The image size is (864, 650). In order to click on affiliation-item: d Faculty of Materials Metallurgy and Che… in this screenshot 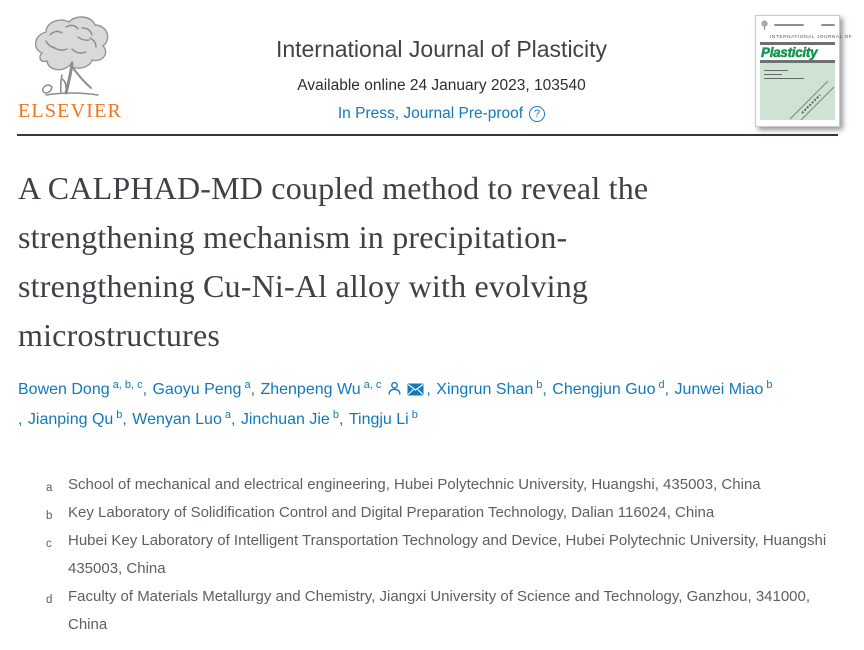, I will do `click(443, 611)`.